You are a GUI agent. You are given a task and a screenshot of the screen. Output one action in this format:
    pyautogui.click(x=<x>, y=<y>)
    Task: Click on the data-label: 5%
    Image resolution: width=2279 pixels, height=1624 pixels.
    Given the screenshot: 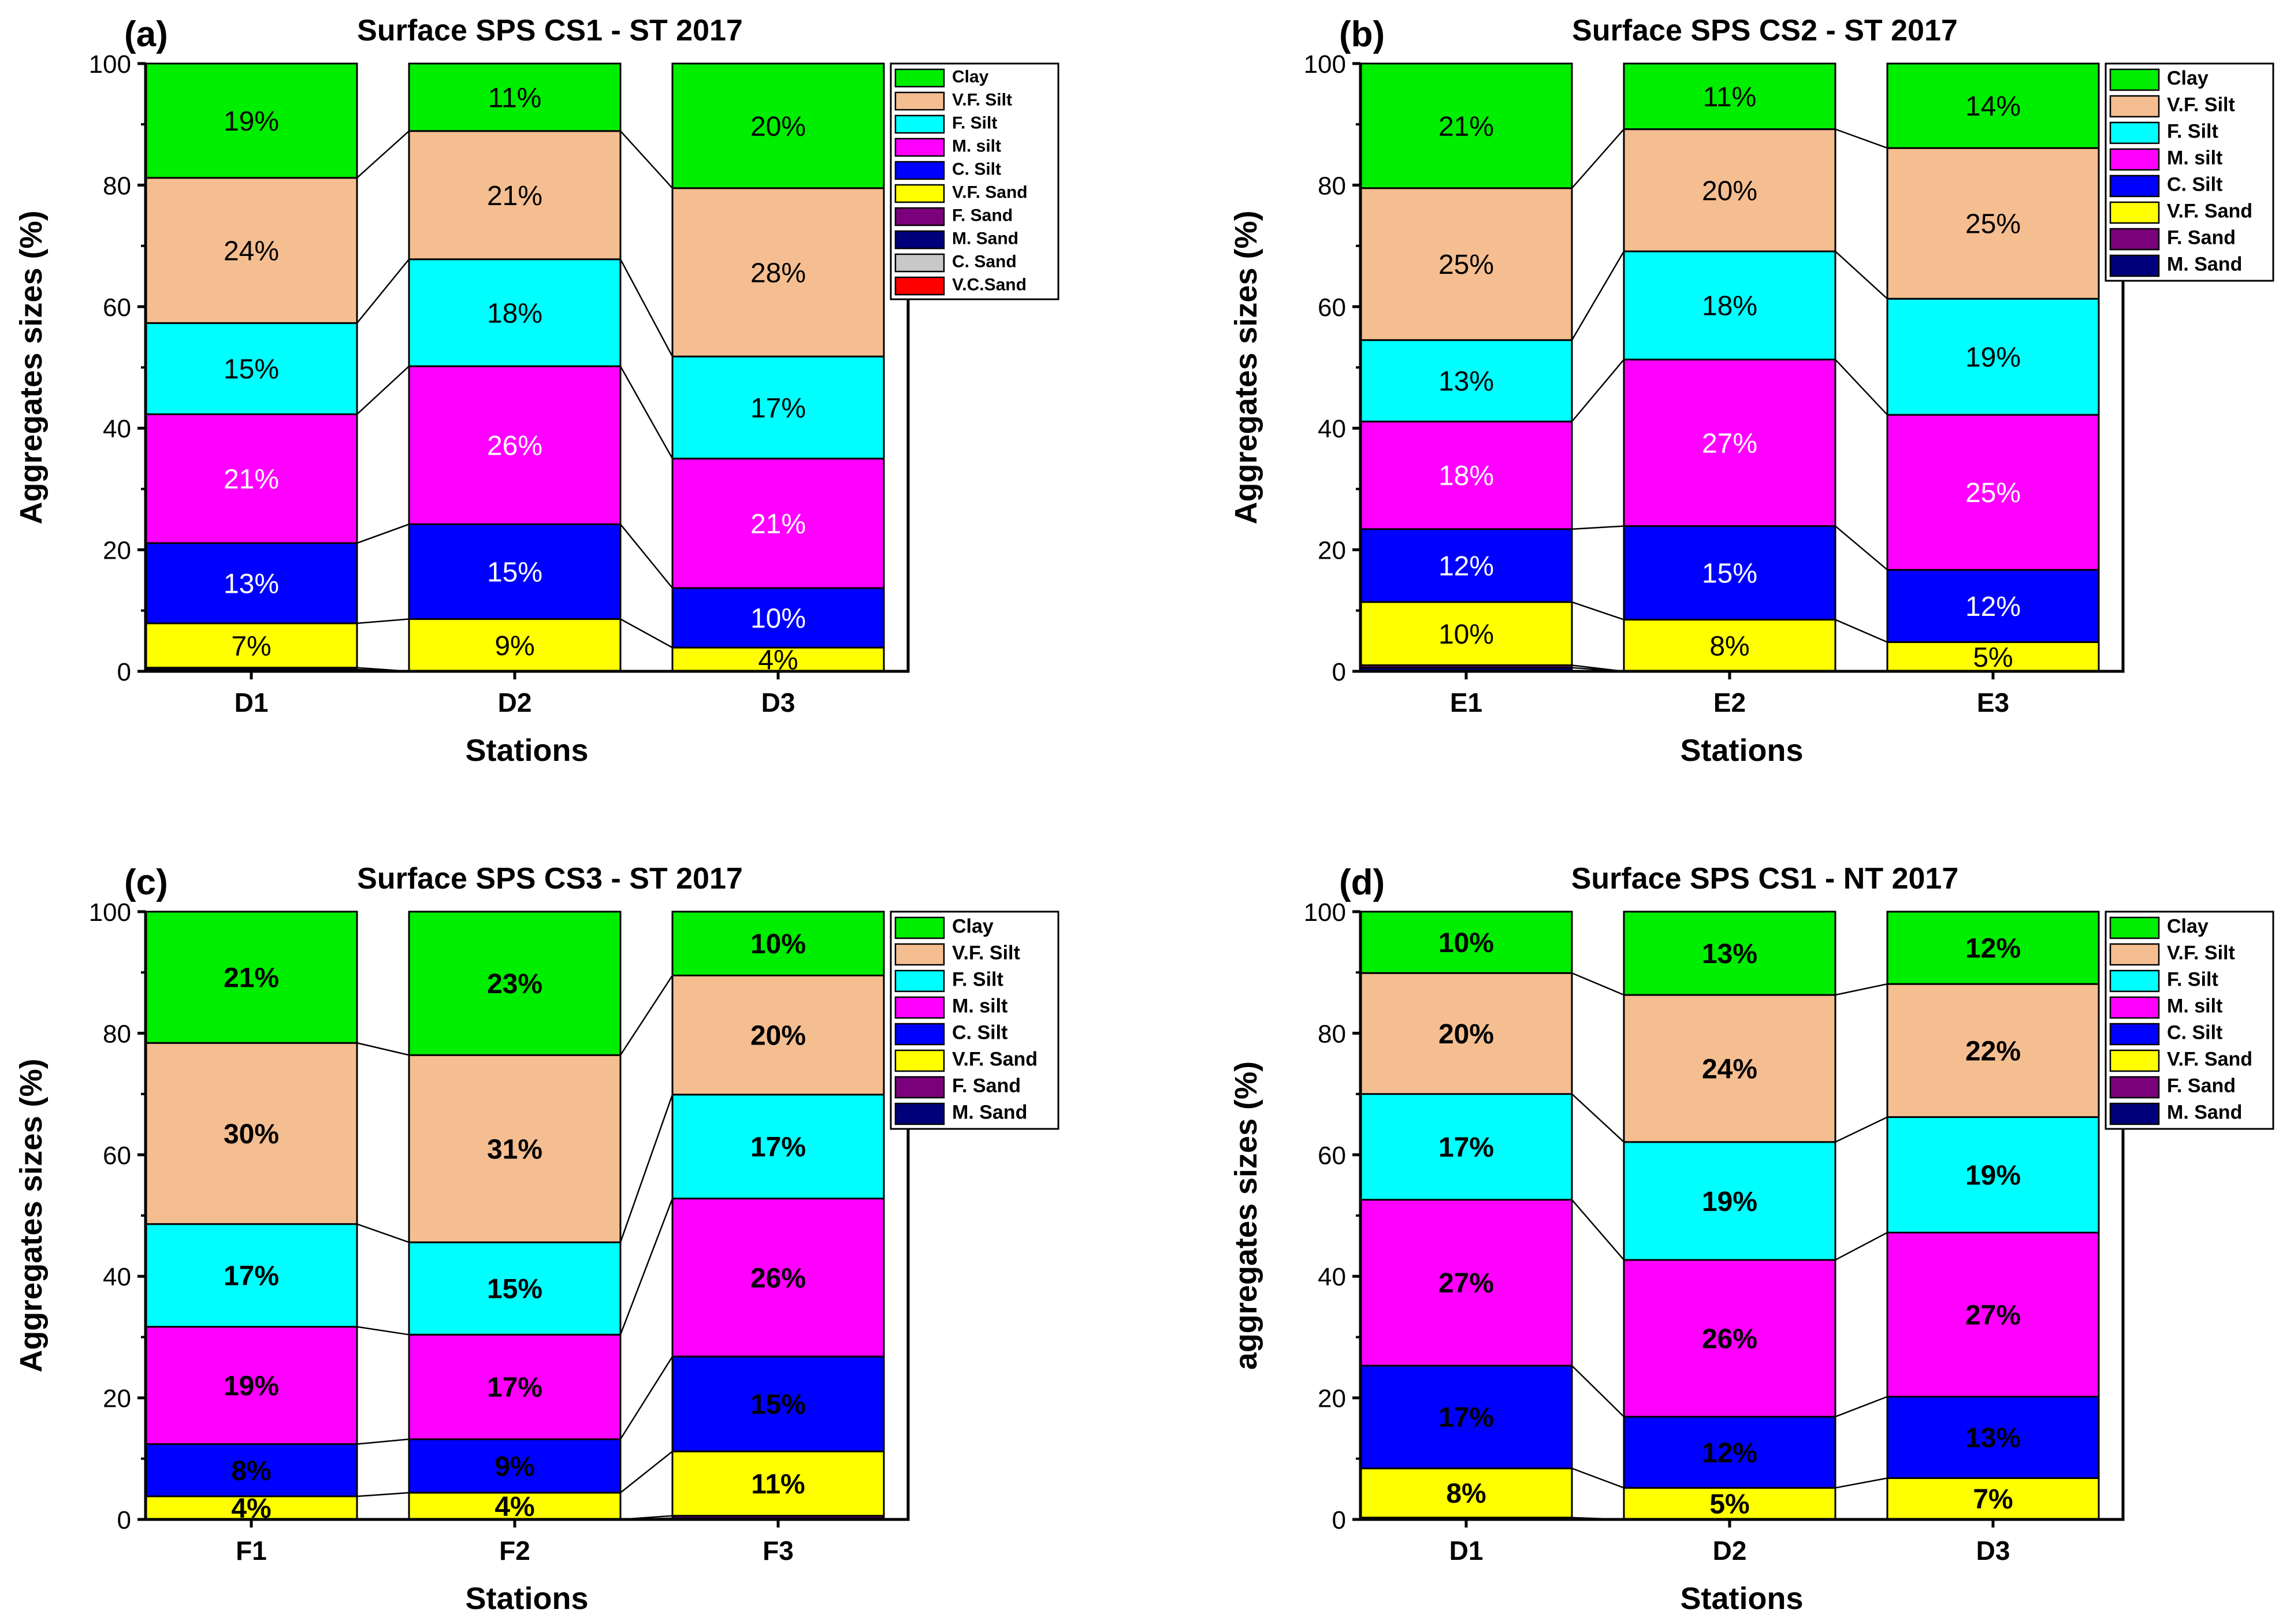 What is the action you would take?
    pyautogui.click(x=1993, y=657)
    